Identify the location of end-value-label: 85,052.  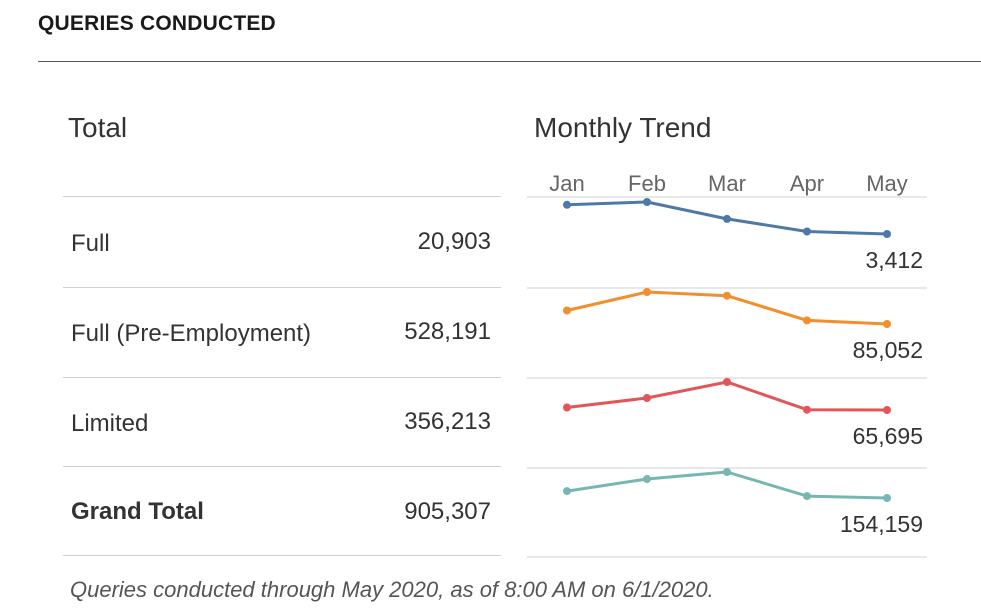
(888, 350).